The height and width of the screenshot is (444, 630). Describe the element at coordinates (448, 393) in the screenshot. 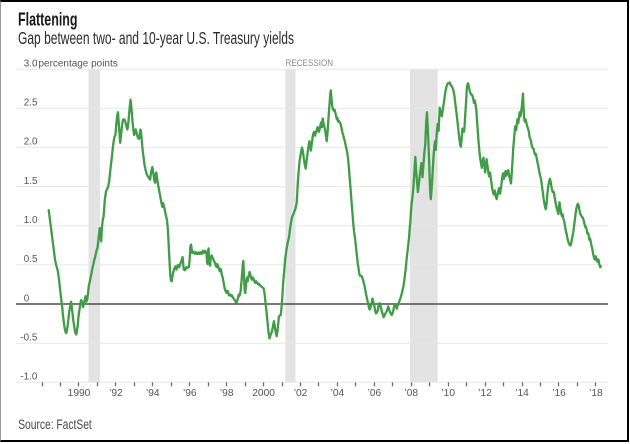

I see `svg-text: ’10` at that location.